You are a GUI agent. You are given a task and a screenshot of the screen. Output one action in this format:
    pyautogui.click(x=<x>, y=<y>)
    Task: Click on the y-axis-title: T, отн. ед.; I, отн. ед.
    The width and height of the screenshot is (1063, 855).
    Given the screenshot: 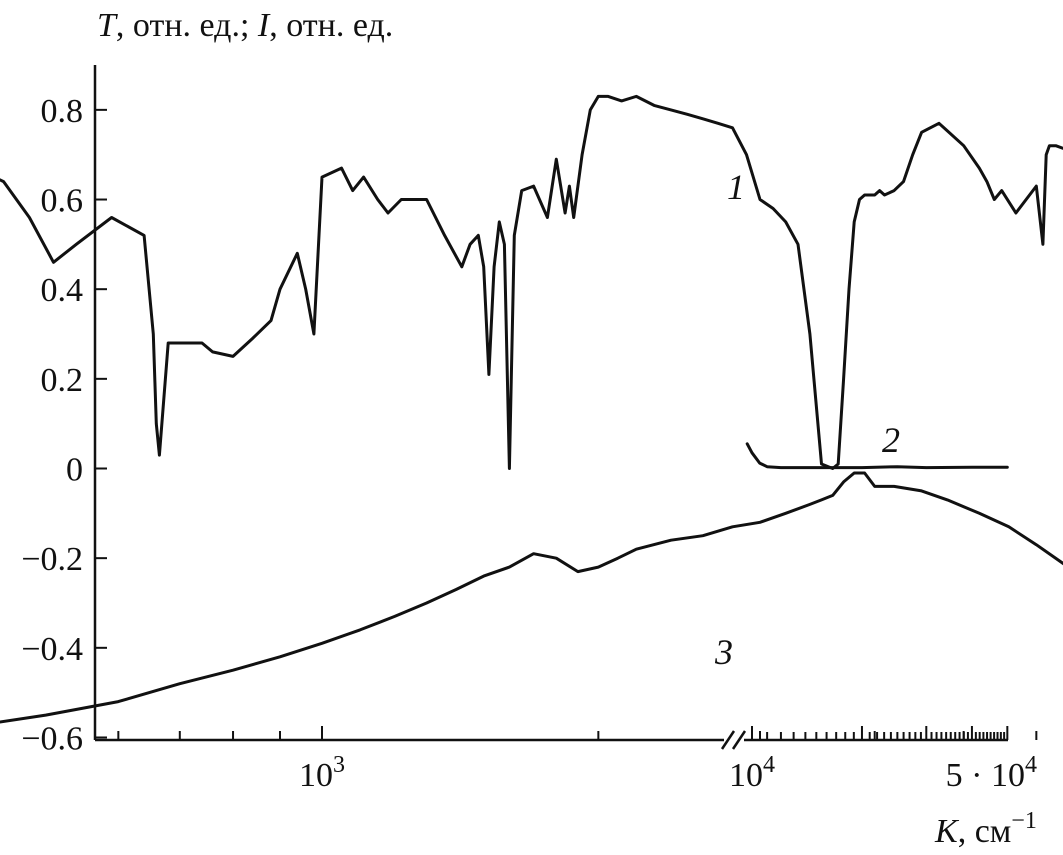 What is the action you would take?
    pyautogui.click(x=245, y=25)
    